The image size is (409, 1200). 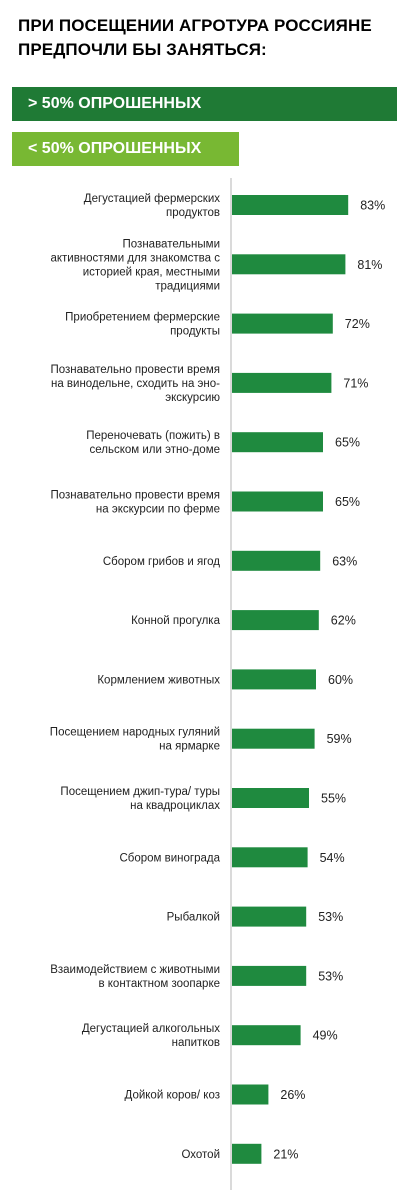 I want to click on category-label-16-line-0: Охотой, so click(x=200, y=1155).